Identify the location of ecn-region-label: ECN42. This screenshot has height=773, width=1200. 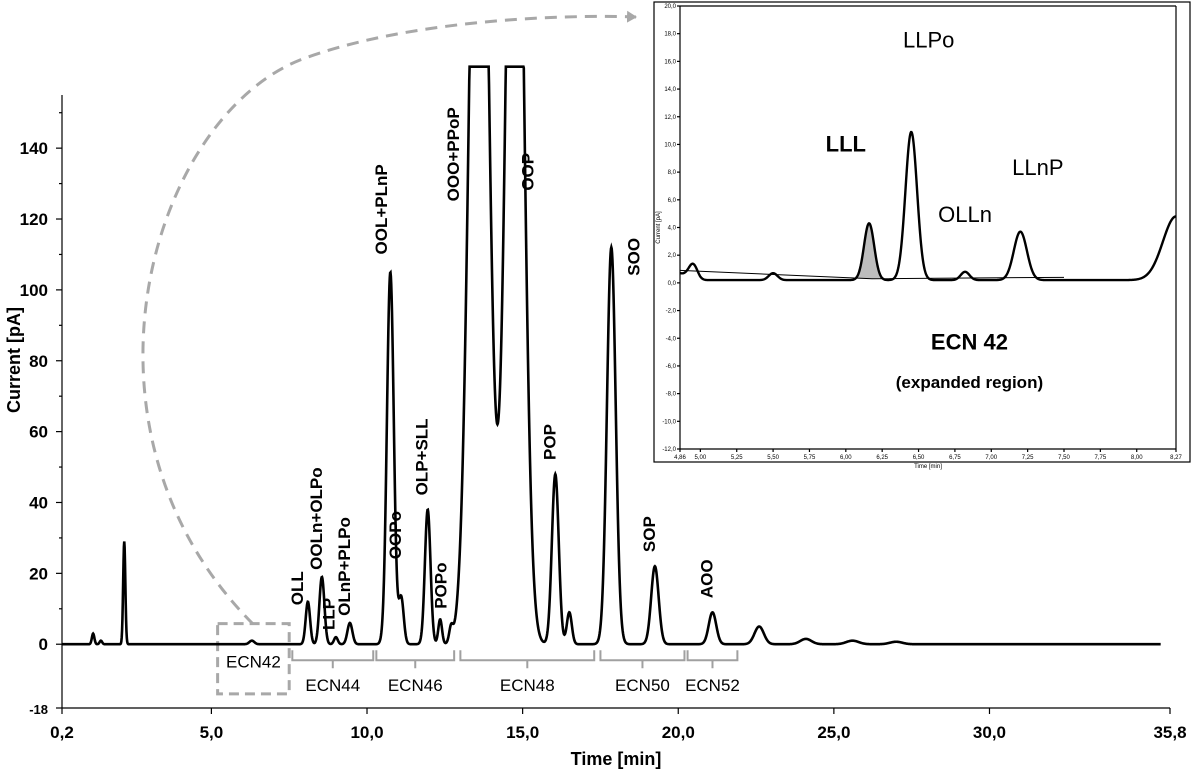
(253, 662).